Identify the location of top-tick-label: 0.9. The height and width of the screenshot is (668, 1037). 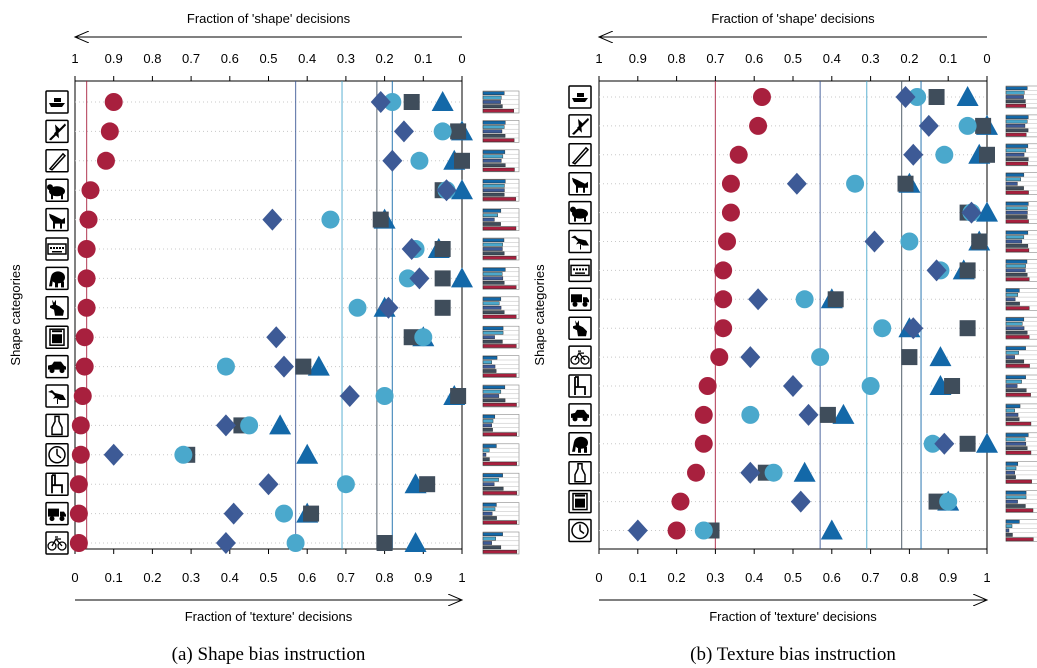
(114, 58).